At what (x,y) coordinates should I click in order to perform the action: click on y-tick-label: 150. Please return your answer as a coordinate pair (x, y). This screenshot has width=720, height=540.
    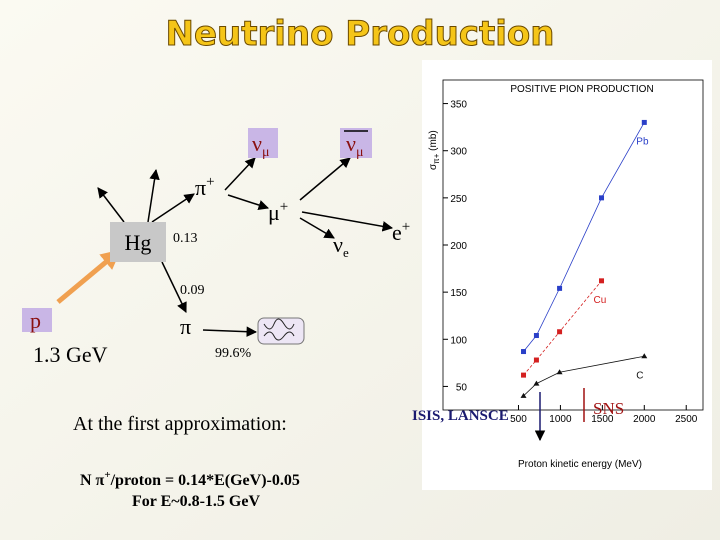
    Looking at the image, I should click on (458, 293).